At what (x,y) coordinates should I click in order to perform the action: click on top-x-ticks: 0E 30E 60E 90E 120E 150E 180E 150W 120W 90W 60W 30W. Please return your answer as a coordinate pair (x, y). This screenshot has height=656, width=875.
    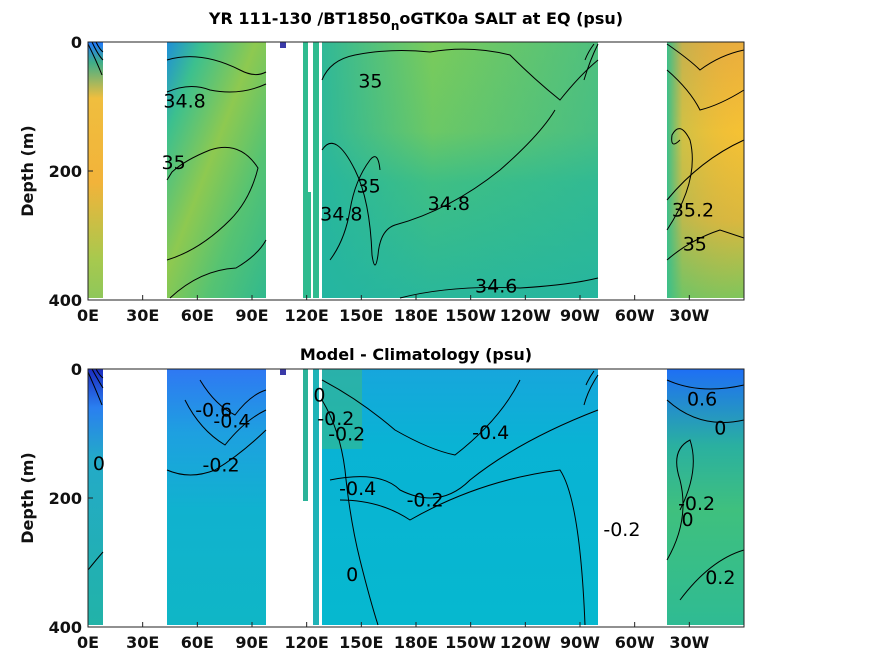
    Looking at the image, I should click on (393, 310).